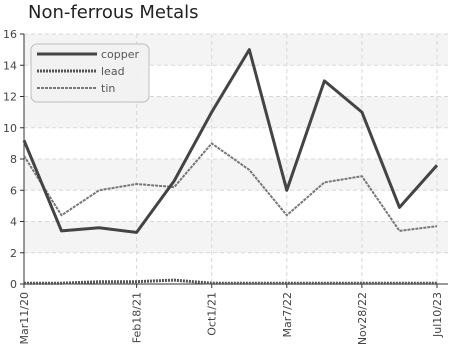 The image size is (453, 348). Describe the element at coordinates (13, 159) in the screenshot. I see `y-tick-label: 8` at that location.